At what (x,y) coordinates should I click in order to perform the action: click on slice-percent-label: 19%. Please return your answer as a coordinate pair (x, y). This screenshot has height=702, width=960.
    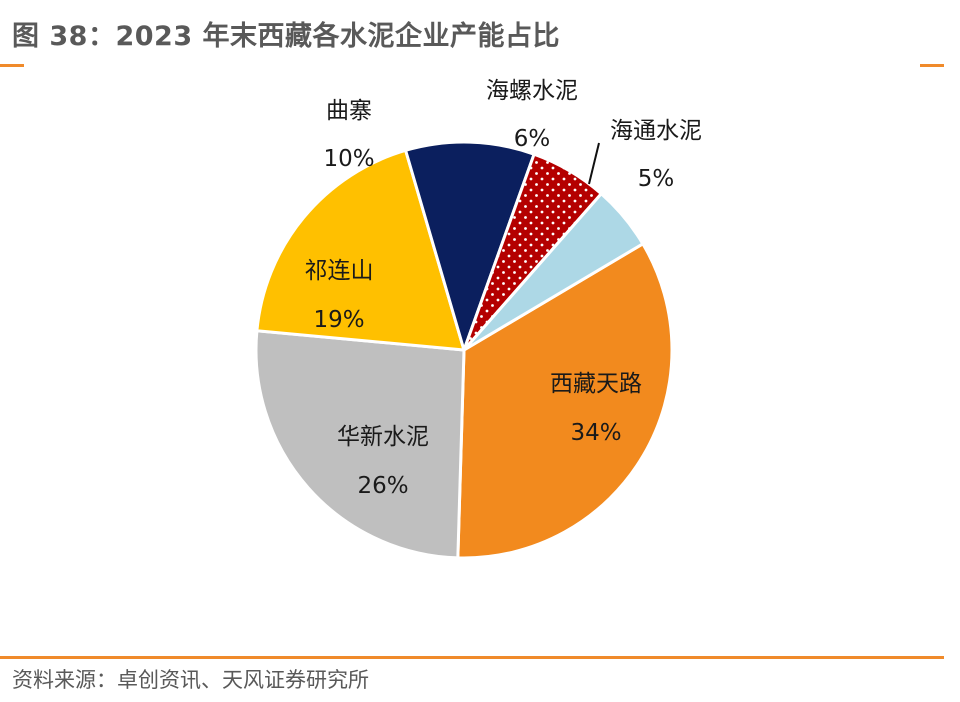
    Looking at the image, I should click on (338, 320).